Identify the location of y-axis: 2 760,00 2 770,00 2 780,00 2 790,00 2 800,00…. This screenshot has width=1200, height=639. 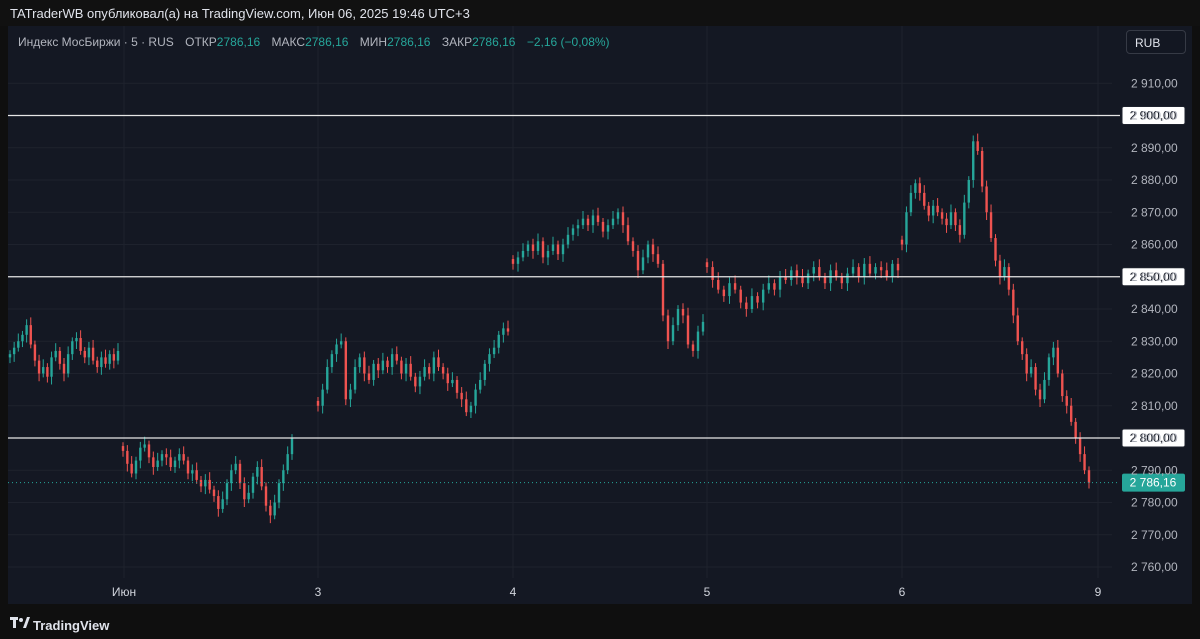
(1154, 325).